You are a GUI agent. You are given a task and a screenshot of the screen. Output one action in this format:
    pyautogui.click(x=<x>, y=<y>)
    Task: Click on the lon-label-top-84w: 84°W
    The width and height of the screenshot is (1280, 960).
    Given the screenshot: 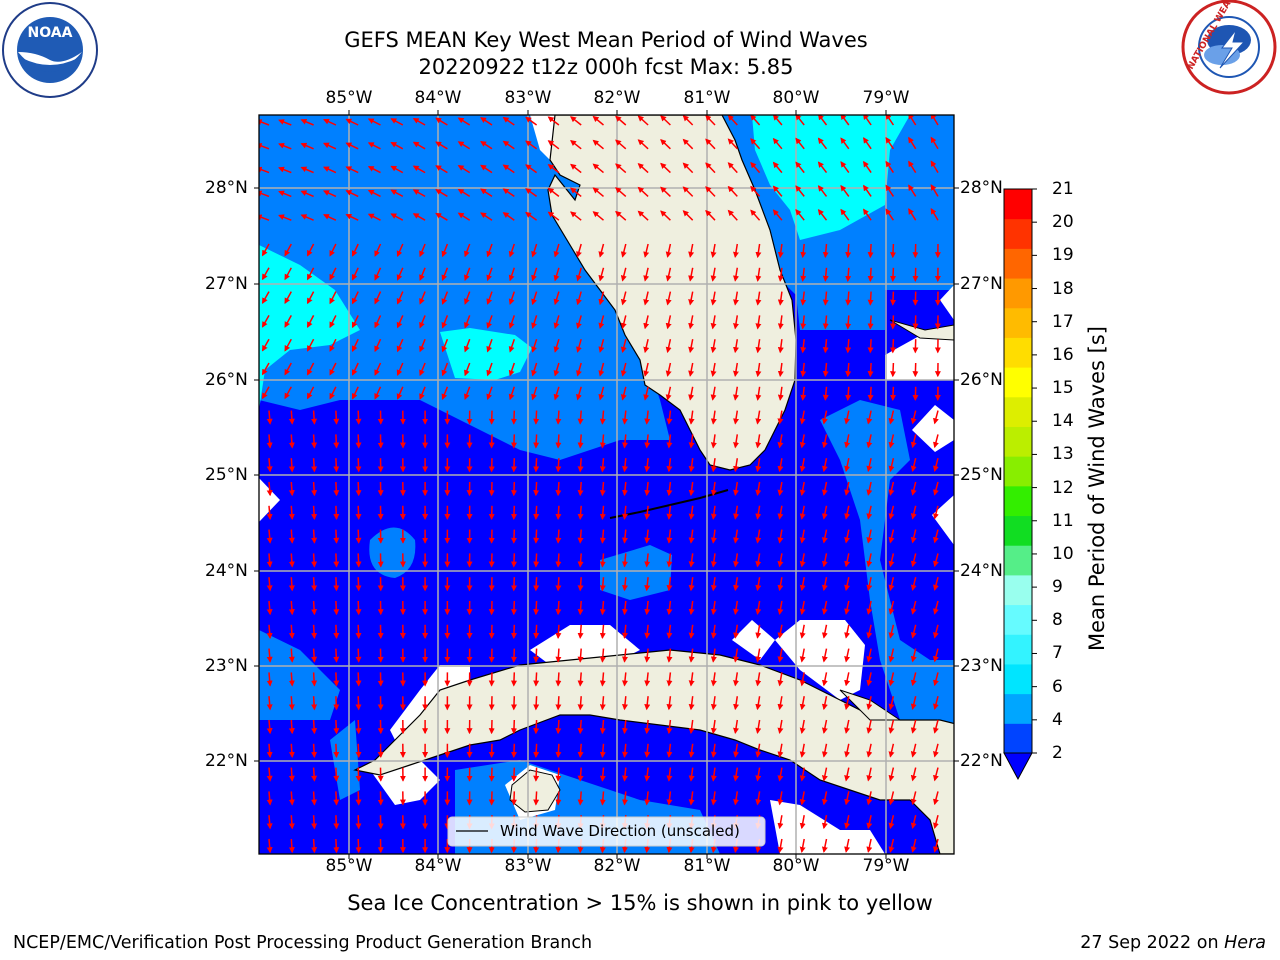 What is the action you would take?
    pyautogui.click(x=438, y=98)
    